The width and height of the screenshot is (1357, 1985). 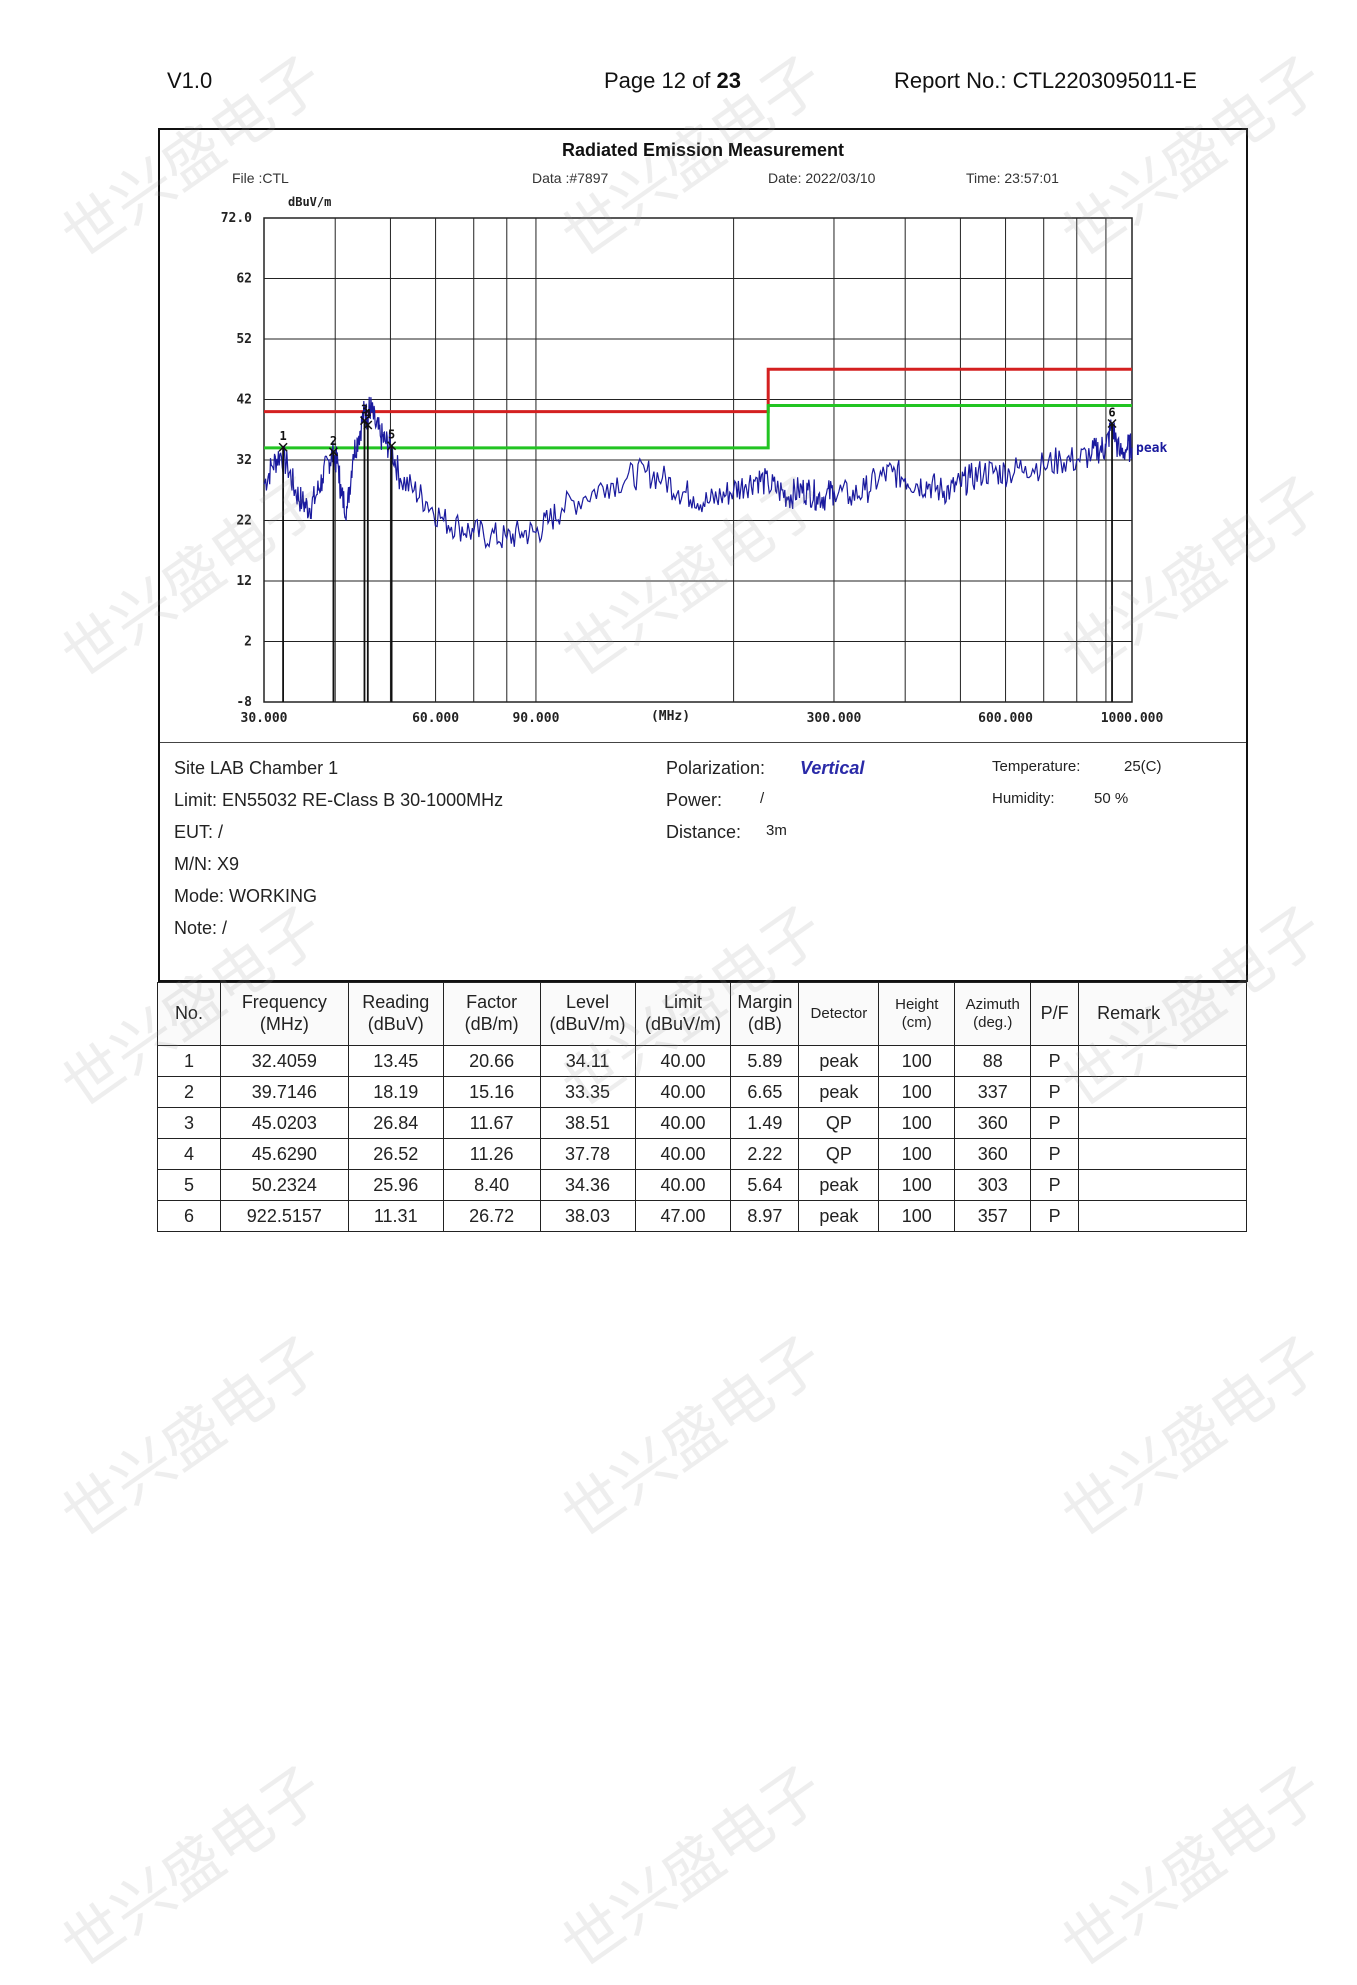 What do you see at coordinates (1036, 766) in the screenshot?
I see `temperature-label: Temperature:` at bounding box center [1036, 766].